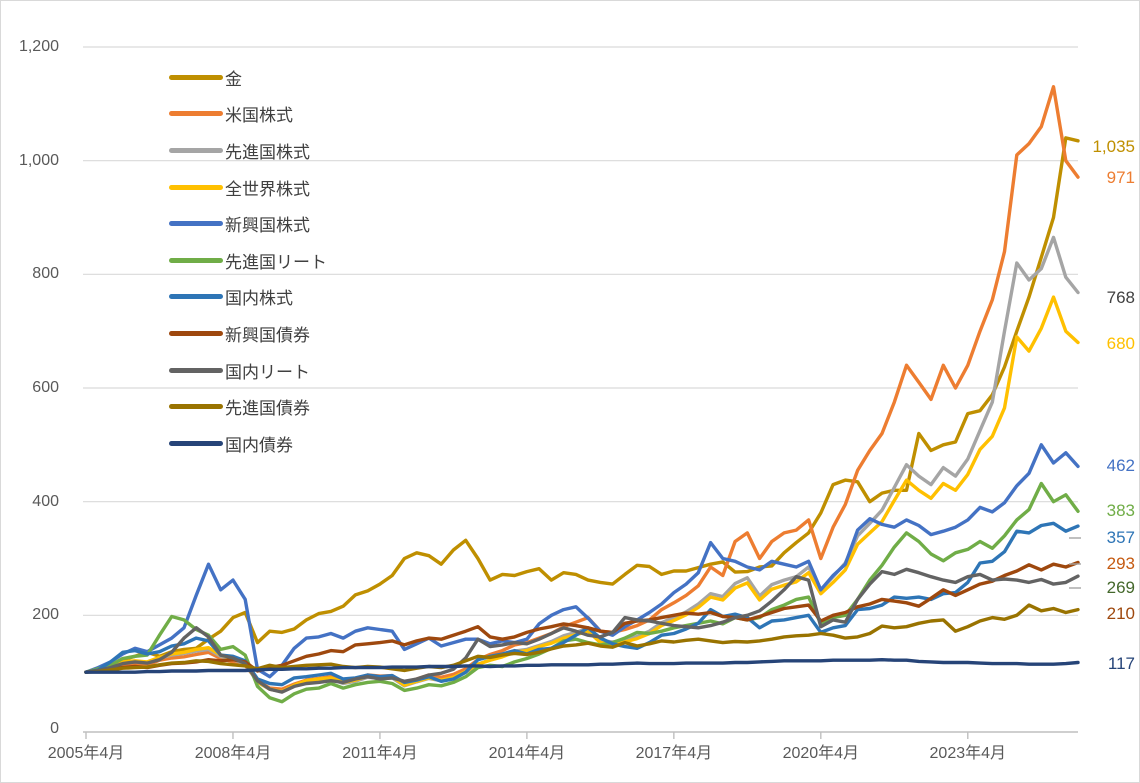  Describe the element at coordinates (45, 615) in the screenshot. I see `y-tick-label: 200` at that location.